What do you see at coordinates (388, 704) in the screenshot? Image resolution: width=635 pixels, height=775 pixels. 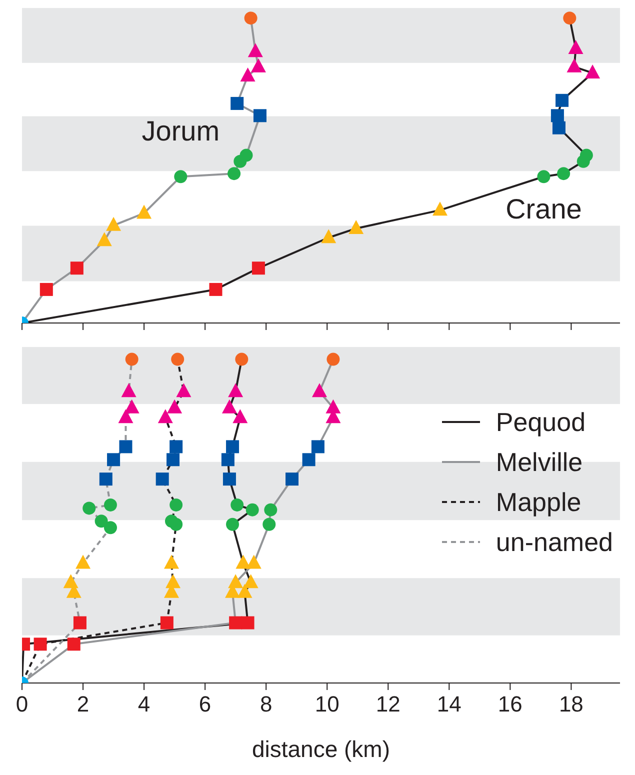 I see `x-tick-label: 12` at bounding box center [388, 704].